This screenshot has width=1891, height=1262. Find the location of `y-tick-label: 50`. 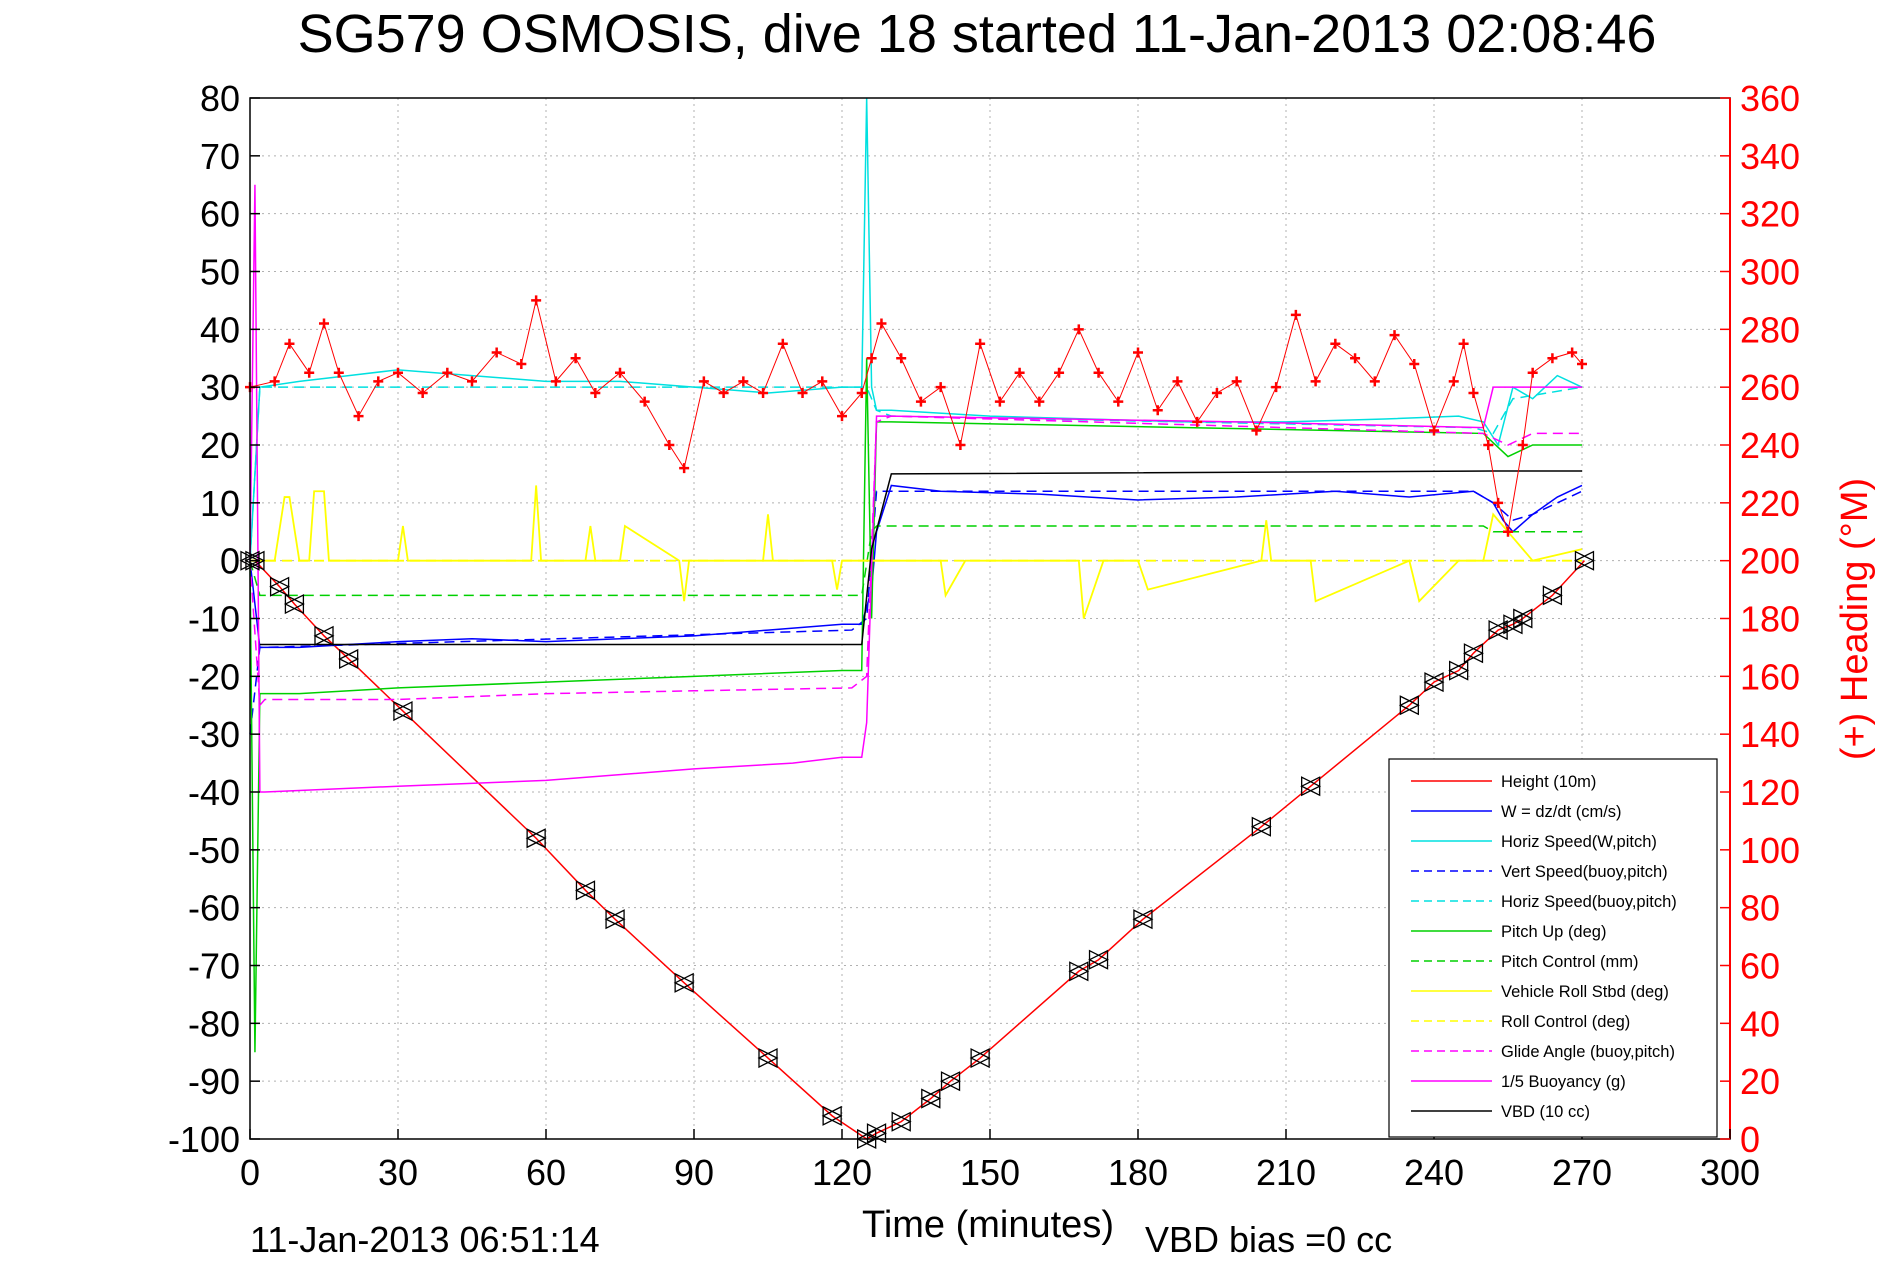

y-tick-label: 50 is located at coordinates (220, 272).